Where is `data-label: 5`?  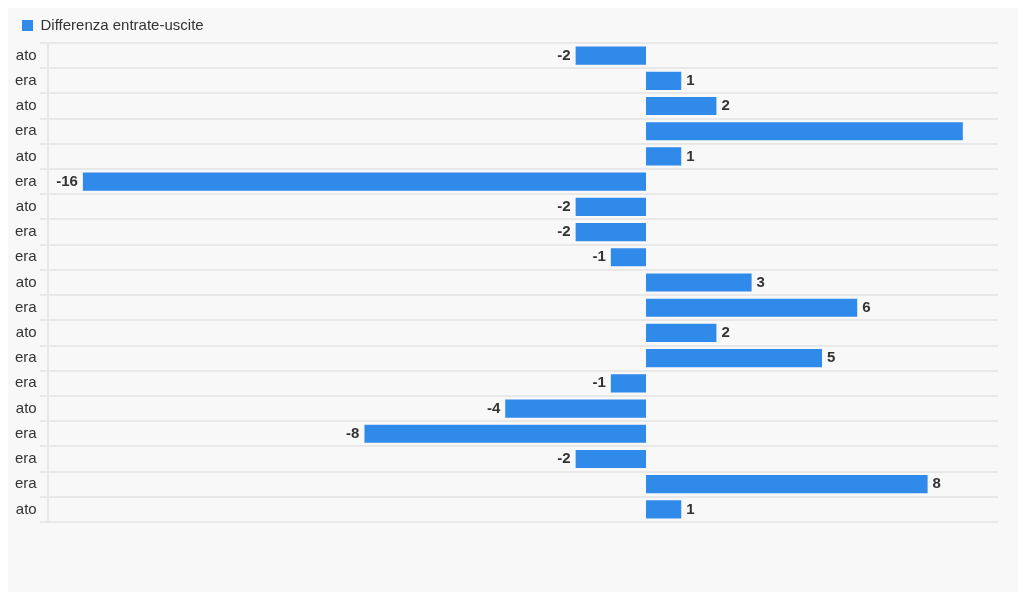
data-label: 5 is located at coordinates (831, 357).